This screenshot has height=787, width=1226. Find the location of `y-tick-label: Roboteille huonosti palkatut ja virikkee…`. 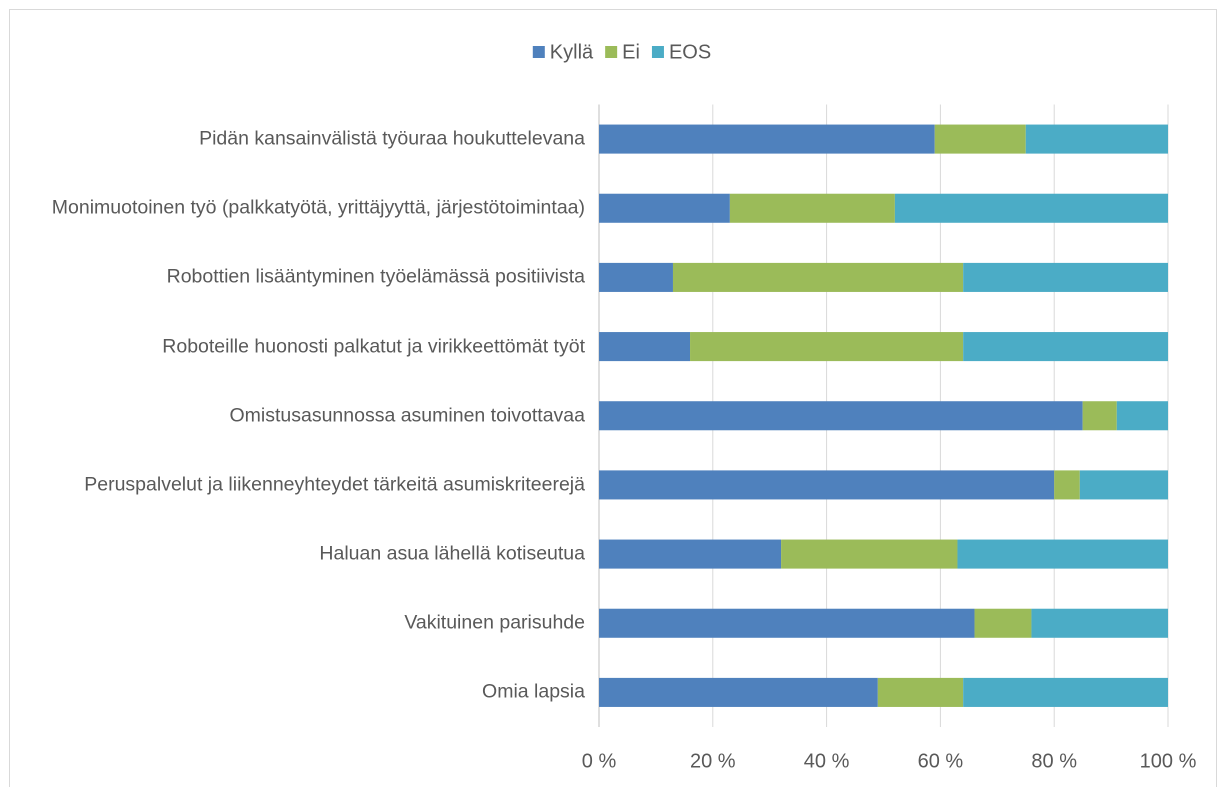

y-tick-label: Roboteille huonosti palkatut ja virikkee… is located at coordinates (373, 345).